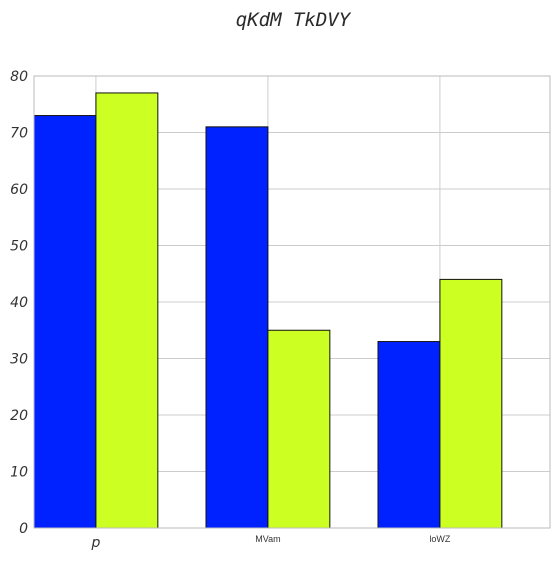  What do you see at coordinates (267, 539) in the screenshot?
I see `x-tick-label: MVam` at bounding box center [267, 539].